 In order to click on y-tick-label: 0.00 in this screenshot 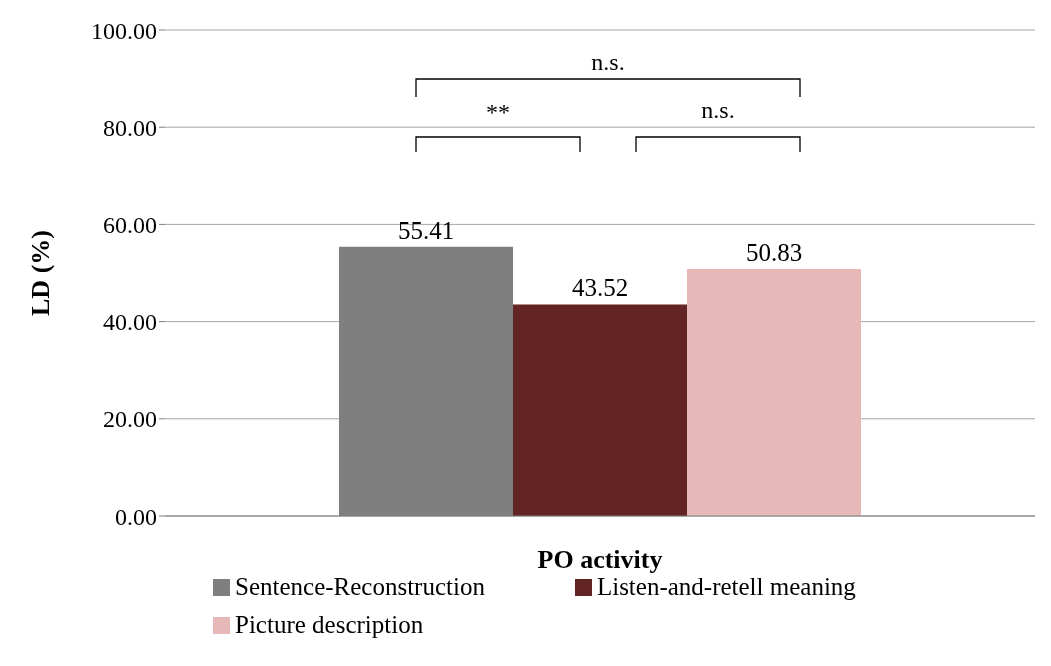, I will do `click(136, 516)`.